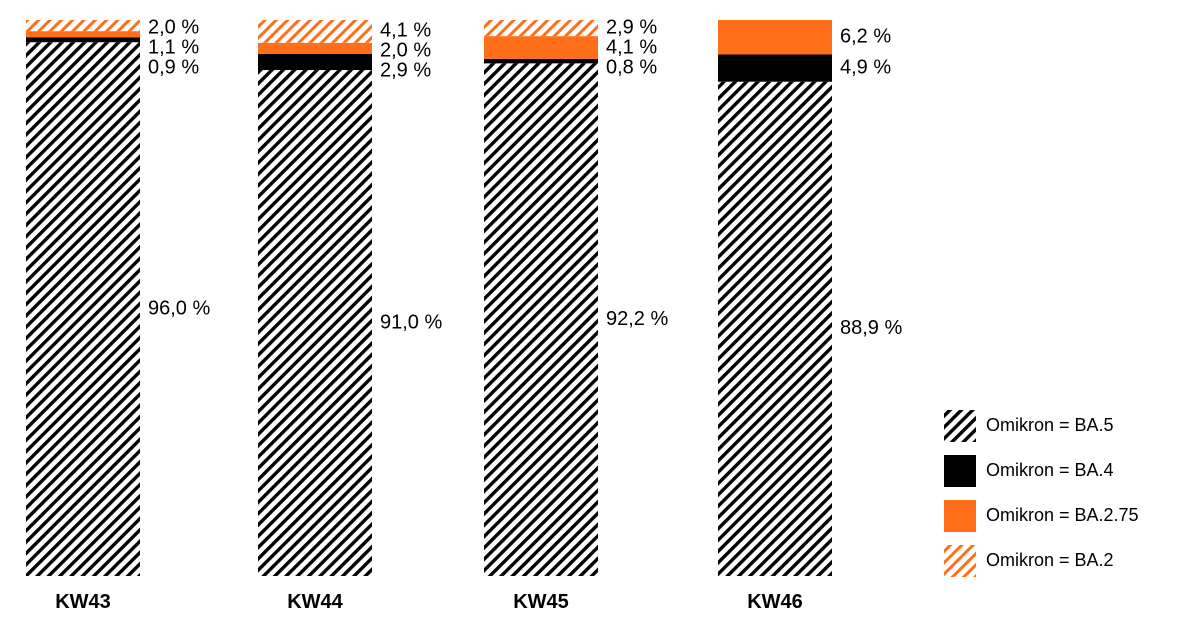  I want to click on data-label-kw44-series-3: 4,1 %, so click(405, 31).